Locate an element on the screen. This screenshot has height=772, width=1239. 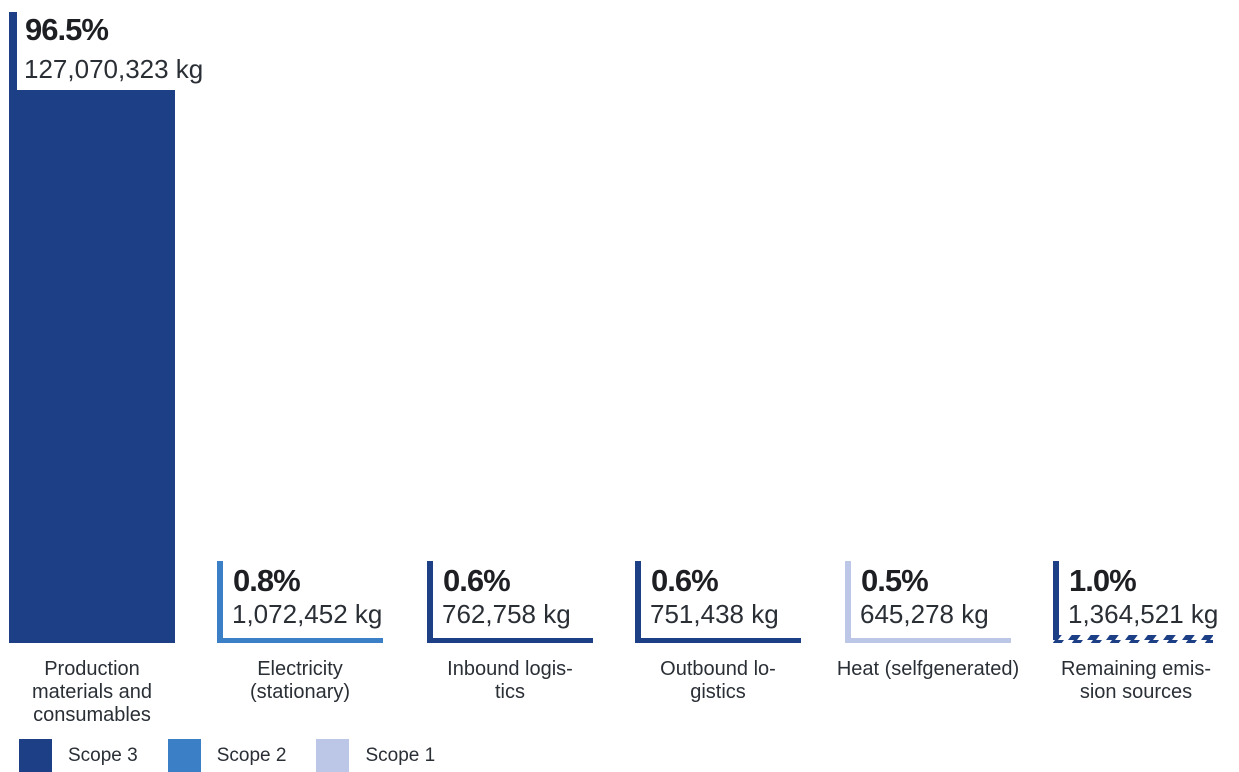
percent-label: 0.5% is located at coordinates (895, 580).